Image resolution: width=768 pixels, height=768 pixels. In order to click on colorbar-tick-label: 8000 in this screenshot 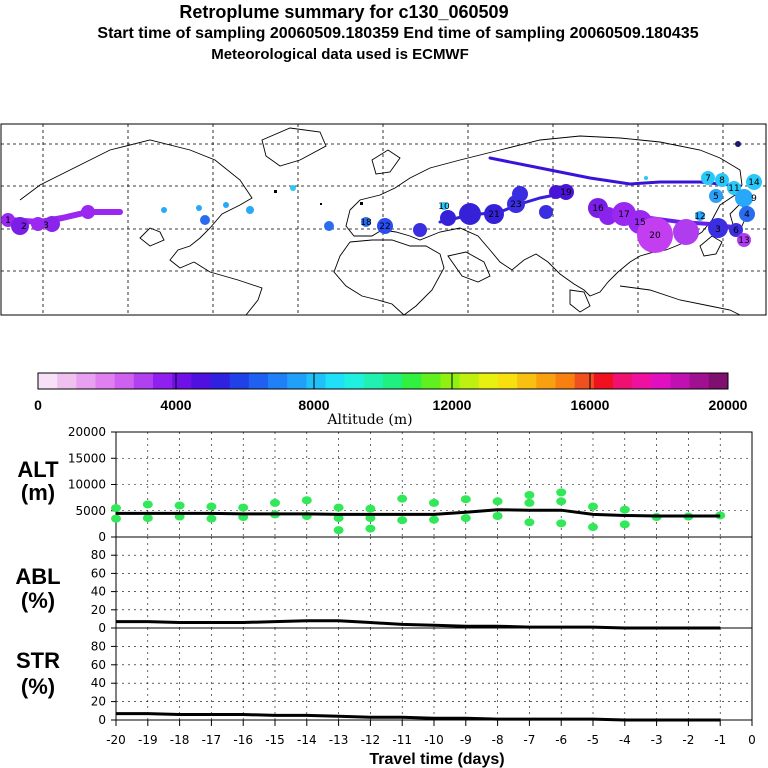, I will do `click(313, 405)`.